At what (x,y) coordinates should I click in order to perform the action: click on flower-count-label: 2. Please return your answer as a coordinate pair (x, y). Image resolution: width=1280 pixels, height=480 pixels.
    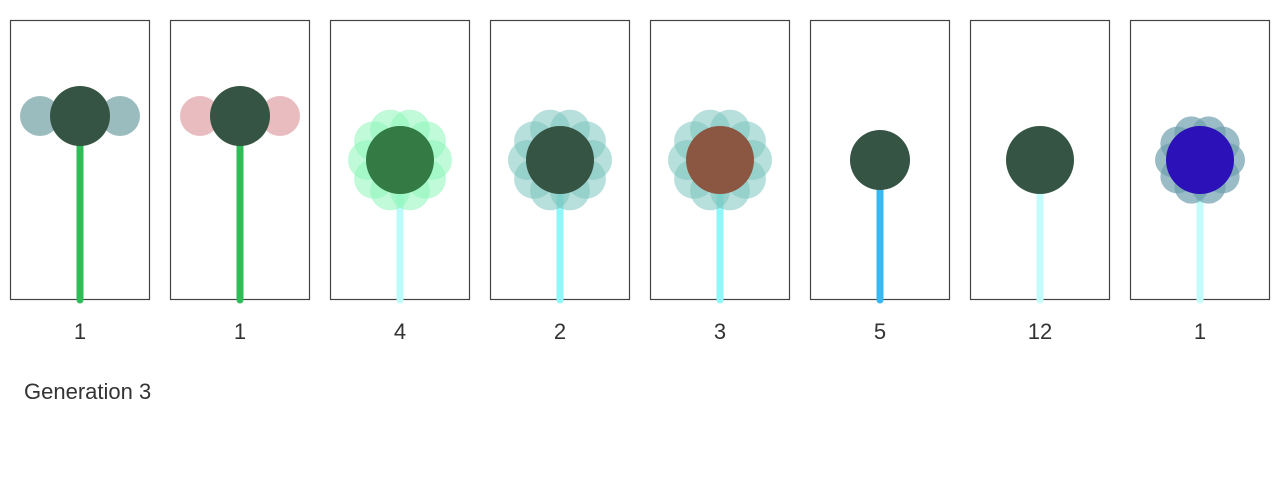
    Looking at the image, I should click on (560, 331).